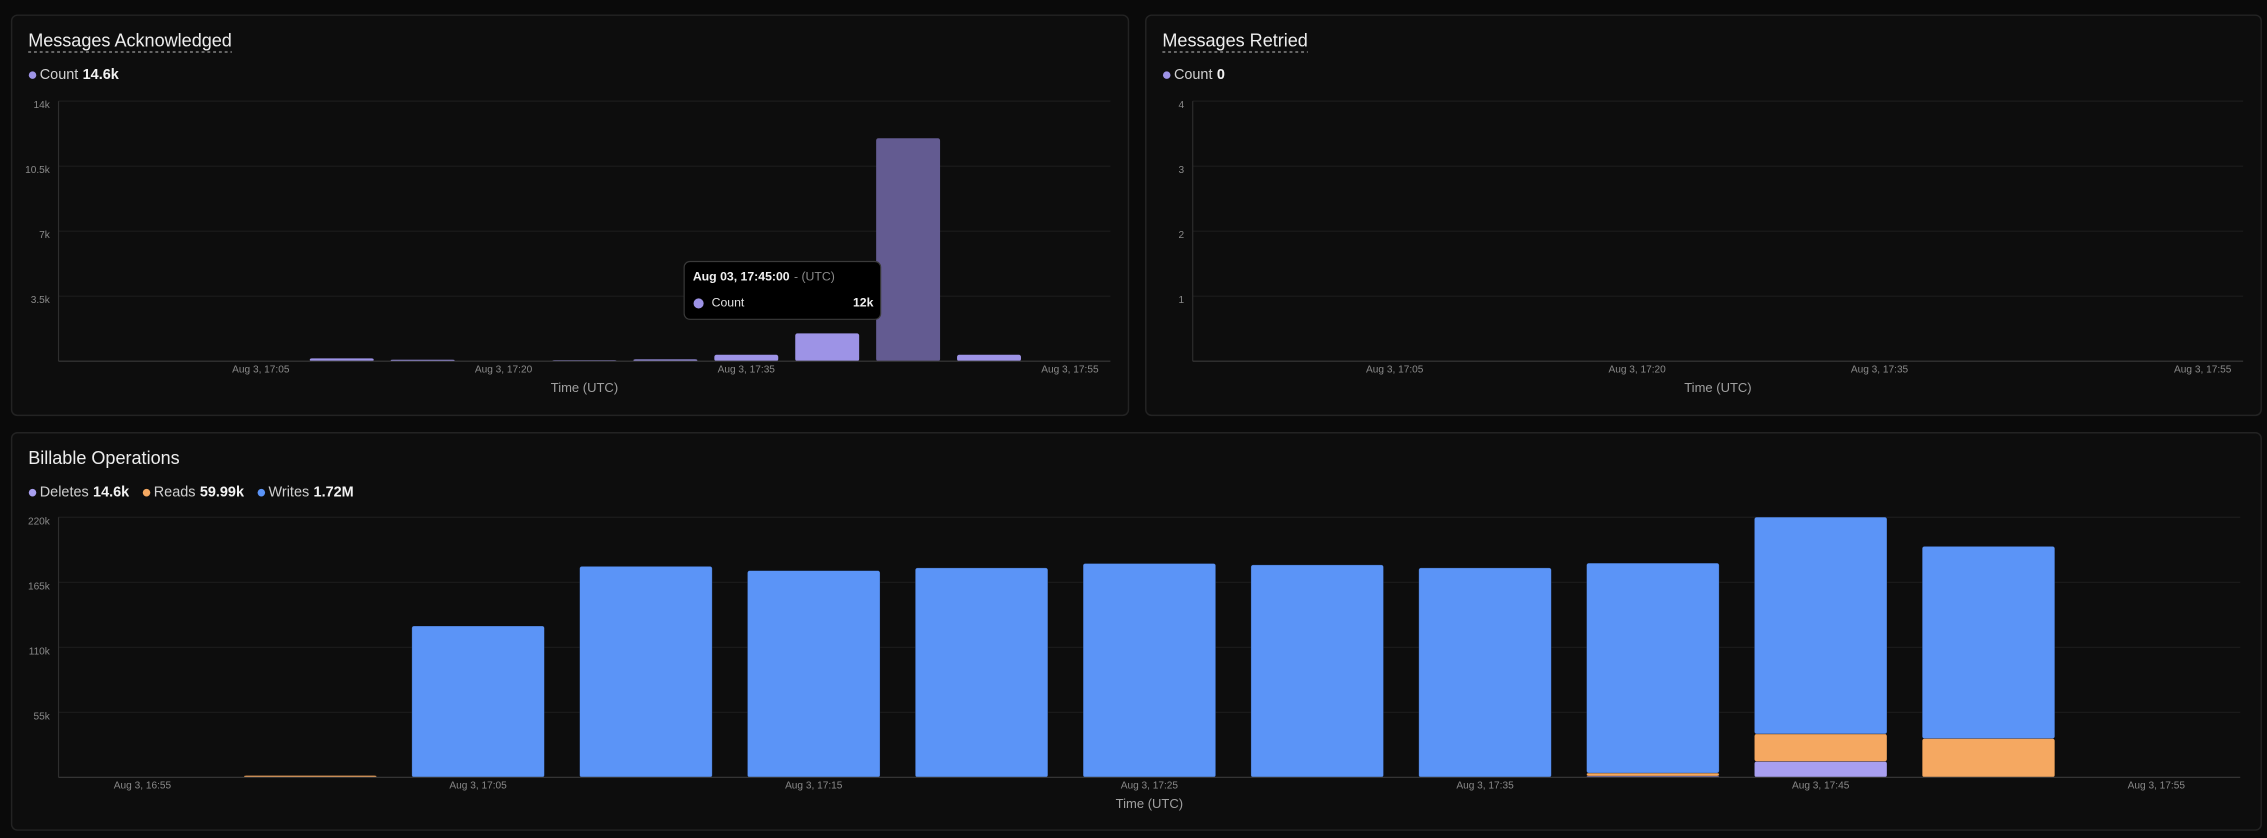  What do you see at coordinates (175, 492) in the screenshot?
I see `legend-name: Reads` at bounding box center [175, 492].